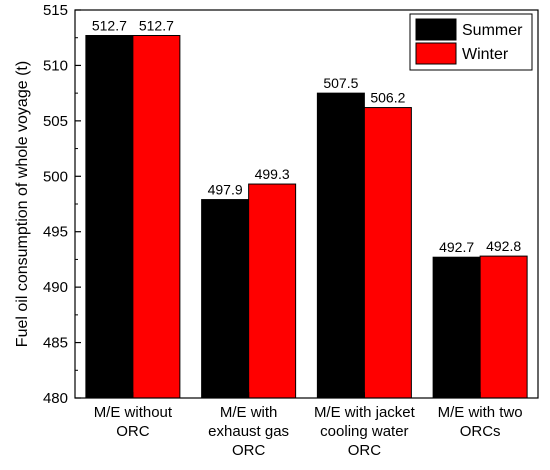 This screenshot has width=550, height=470. I want to click on category-label-1: M/E without ORC, so click(133, 422).